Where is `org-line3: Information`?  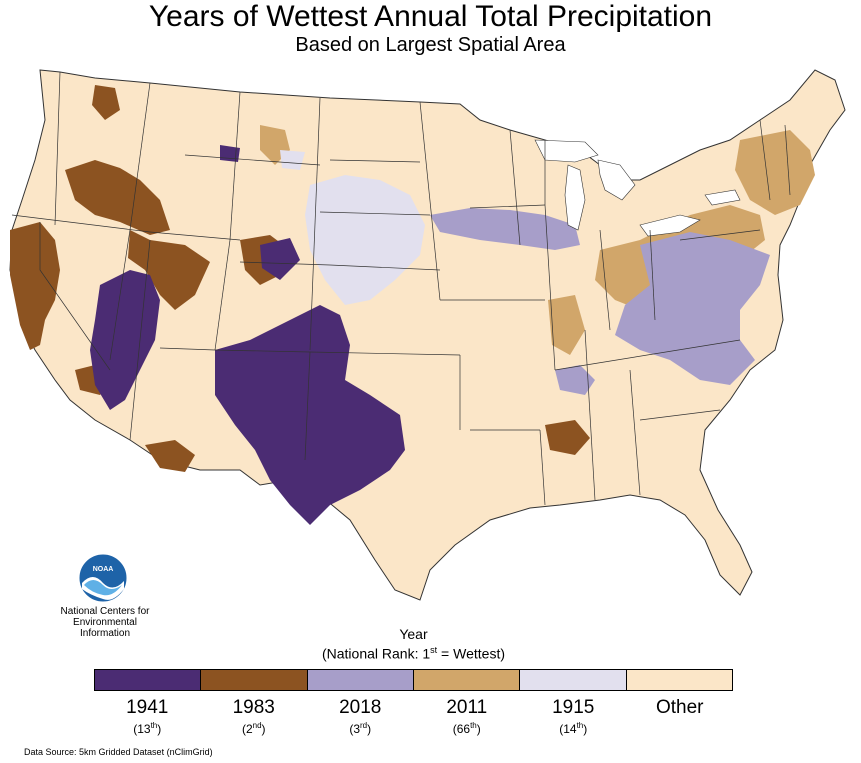
org-line3: Information is located at coordinates (105, 633).